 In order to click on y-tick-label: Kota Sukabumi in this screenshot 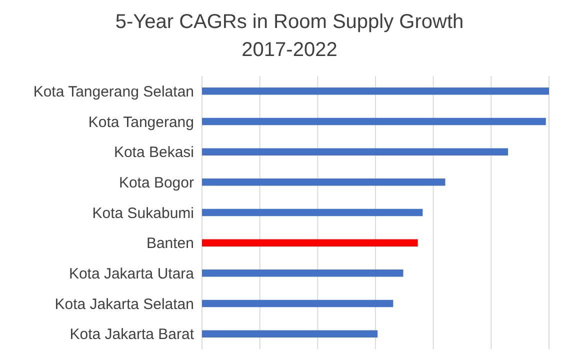, I will do `click(143, 213)`.